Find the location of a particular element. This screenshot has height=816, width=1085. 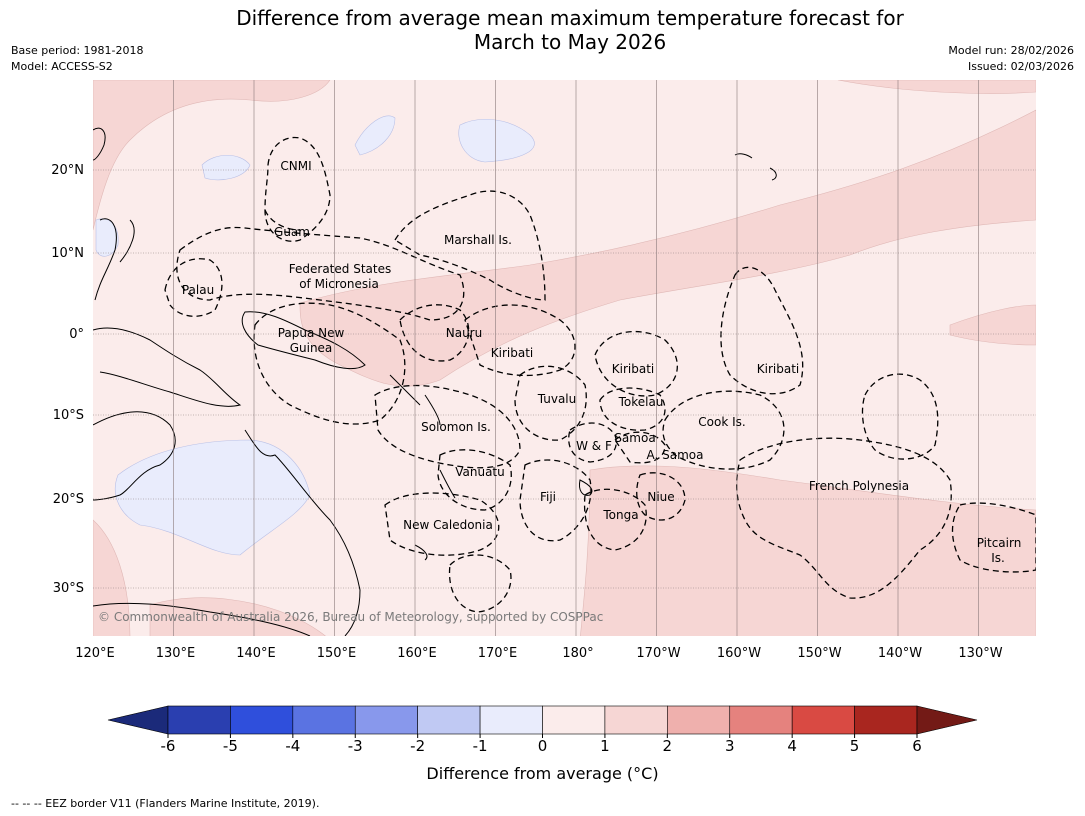

colorbar-tick-label: -4 is located at coordinates (292, 746).